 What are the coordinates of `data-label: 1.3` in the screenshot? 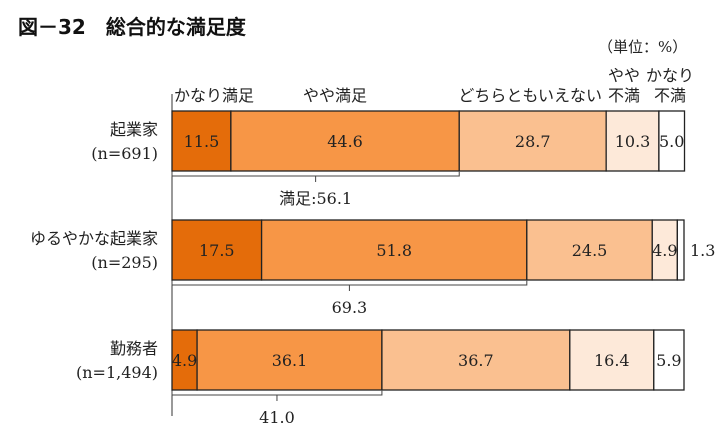 It's located at (702, 250).